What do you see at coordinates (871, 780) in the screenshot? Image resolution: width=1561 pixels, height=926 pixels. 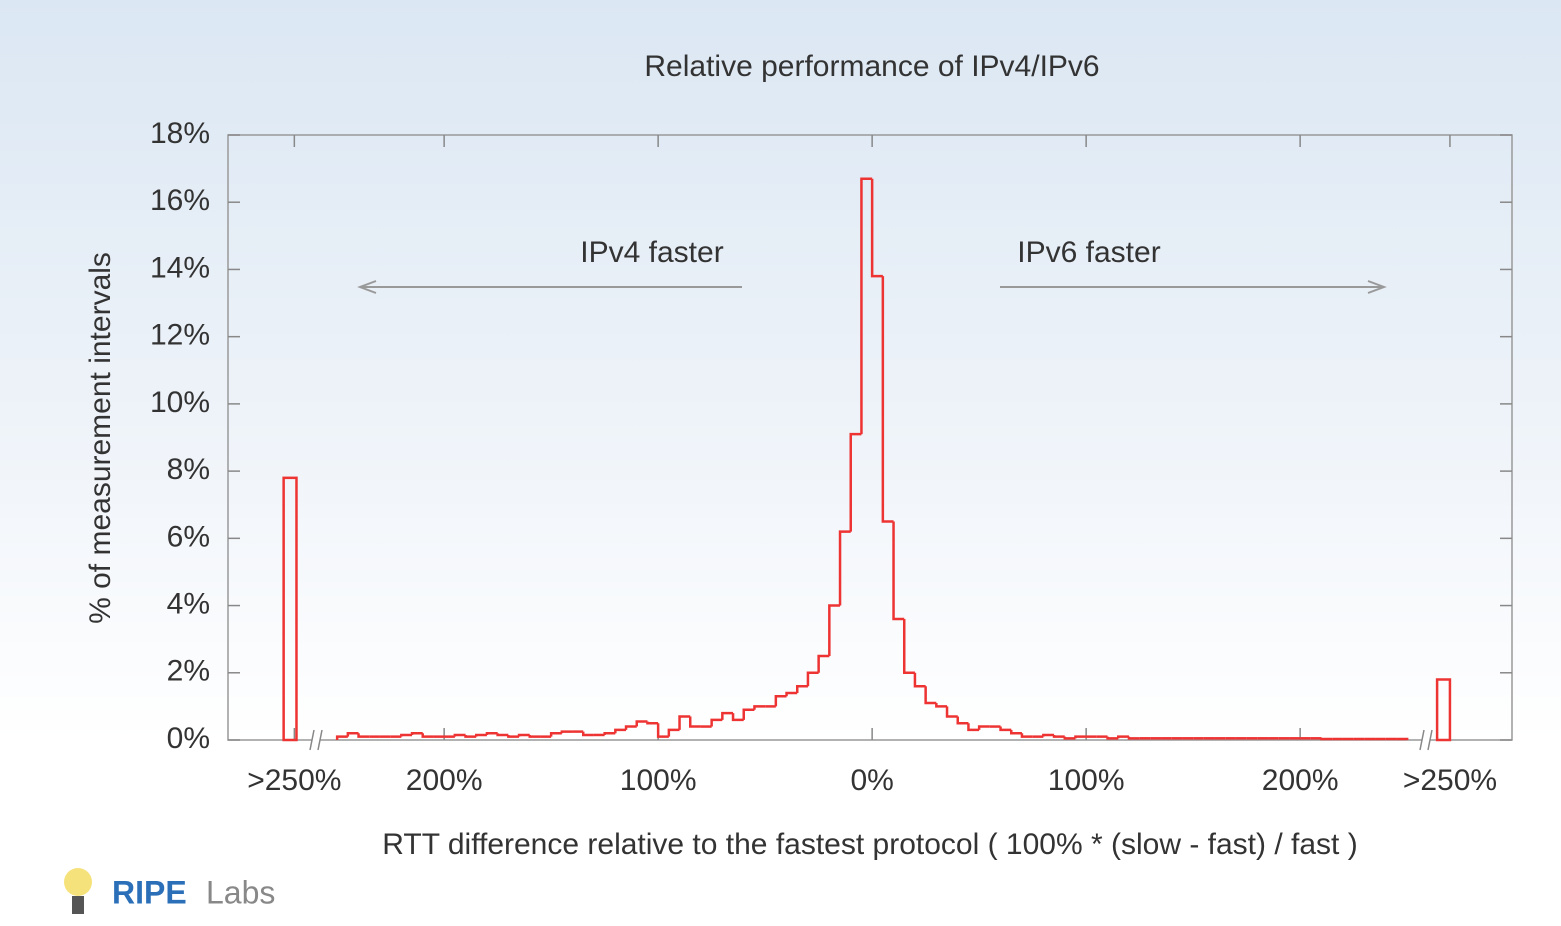 I see `x-tick-label: 0%` at bounding box center [871, 780].